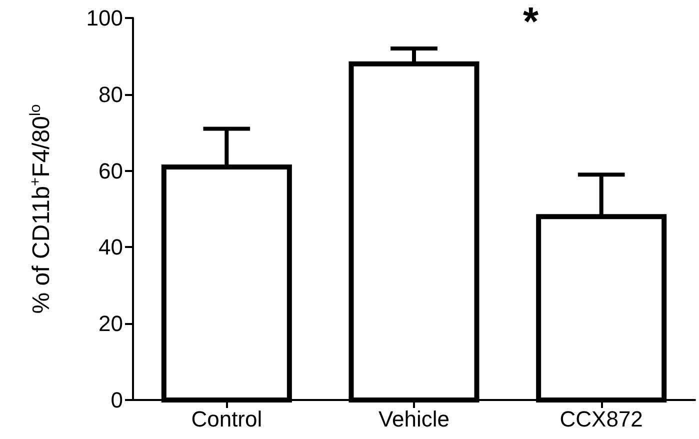  Describe the element at coordinates (601, 419) in the screenshot. I see `x-tick-label: CCX872` at that location.